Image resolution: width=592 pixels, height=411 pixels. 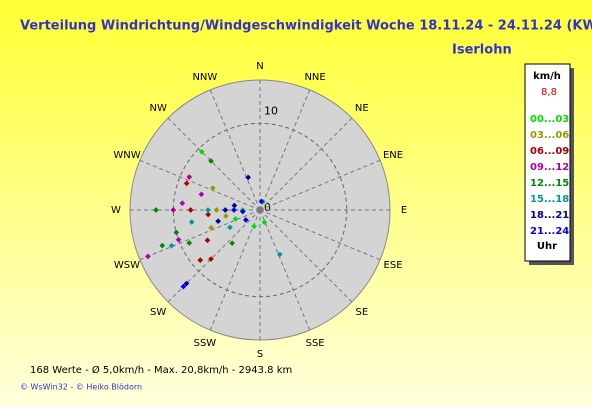 What do you see at coordinates (259, 66) in the screenshot?
I see `direction-label: N` at bounding box center [259, 66].